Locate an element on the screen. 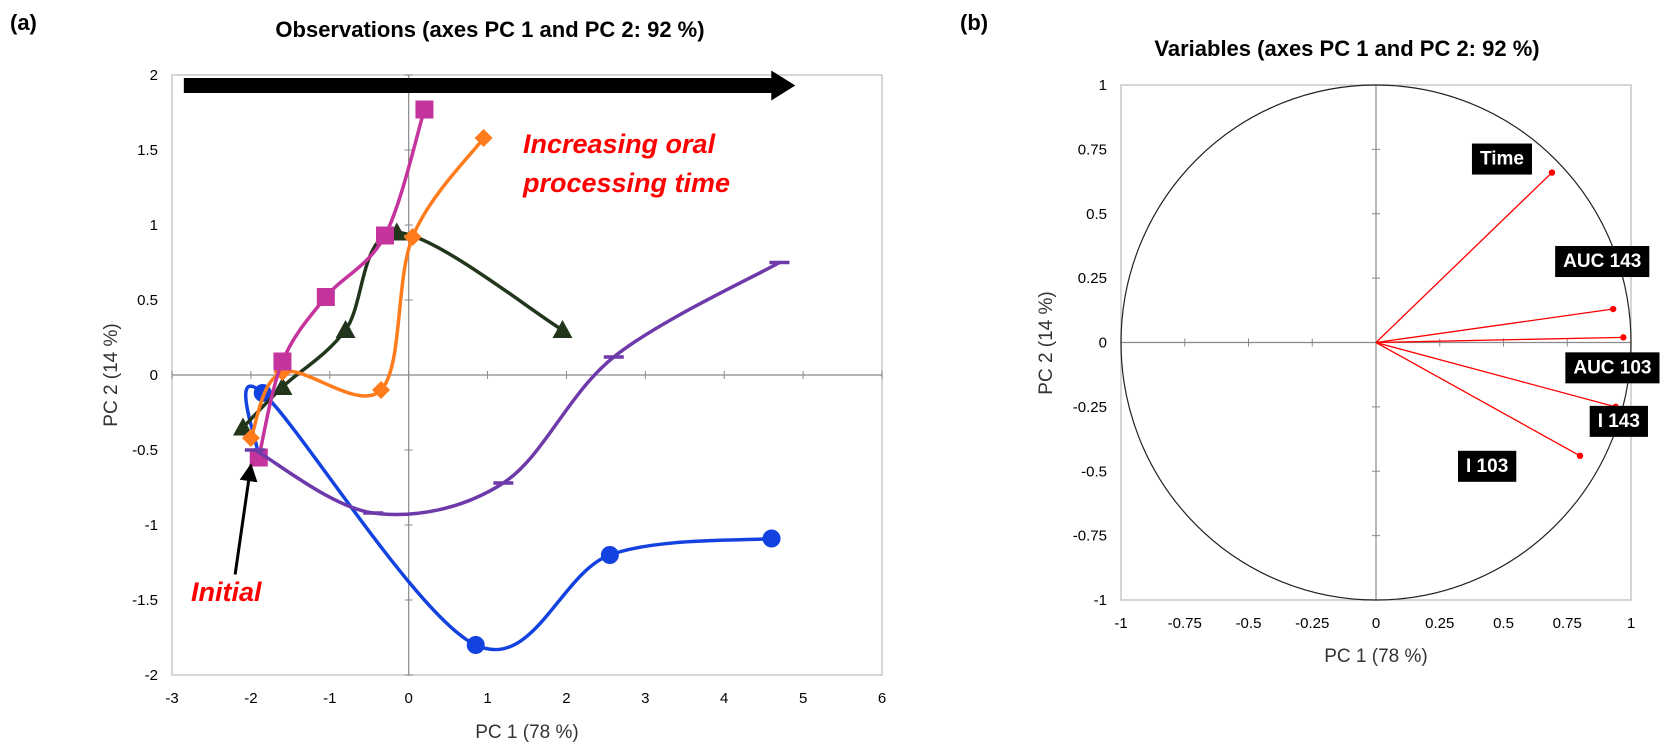 The width and height of the screenshot is (1662, 744). series-triangle is located at coordinates (403, 329).